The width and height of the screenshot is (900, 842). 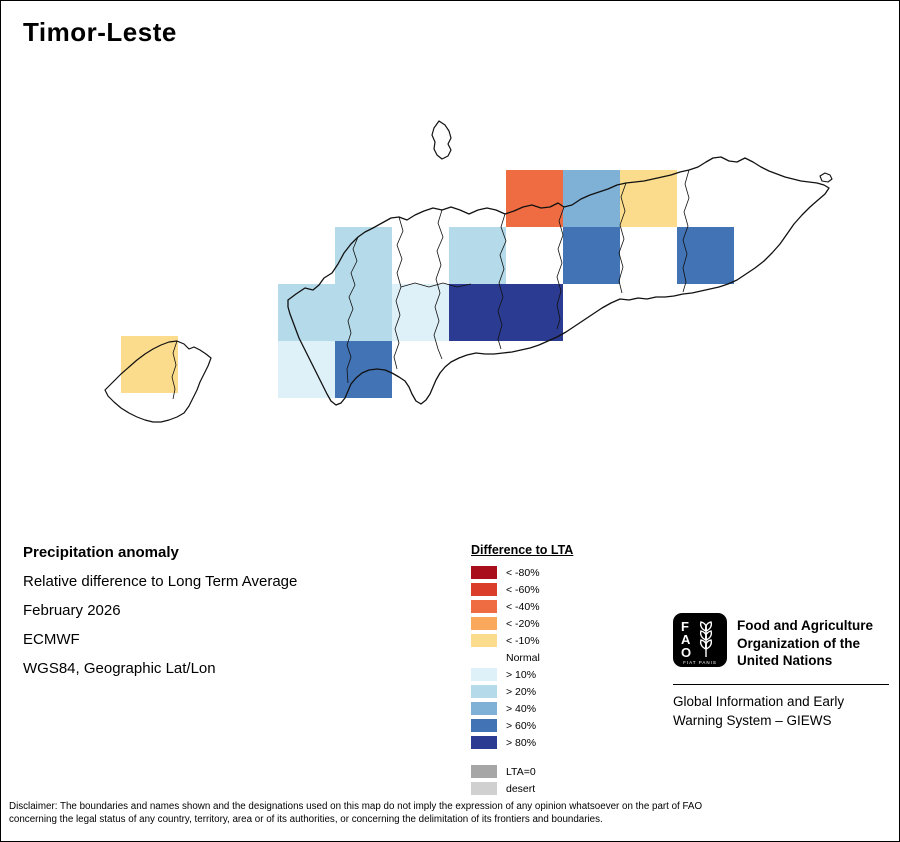 I want to click on legend-label: < -80%, so click(x=523, y=572).